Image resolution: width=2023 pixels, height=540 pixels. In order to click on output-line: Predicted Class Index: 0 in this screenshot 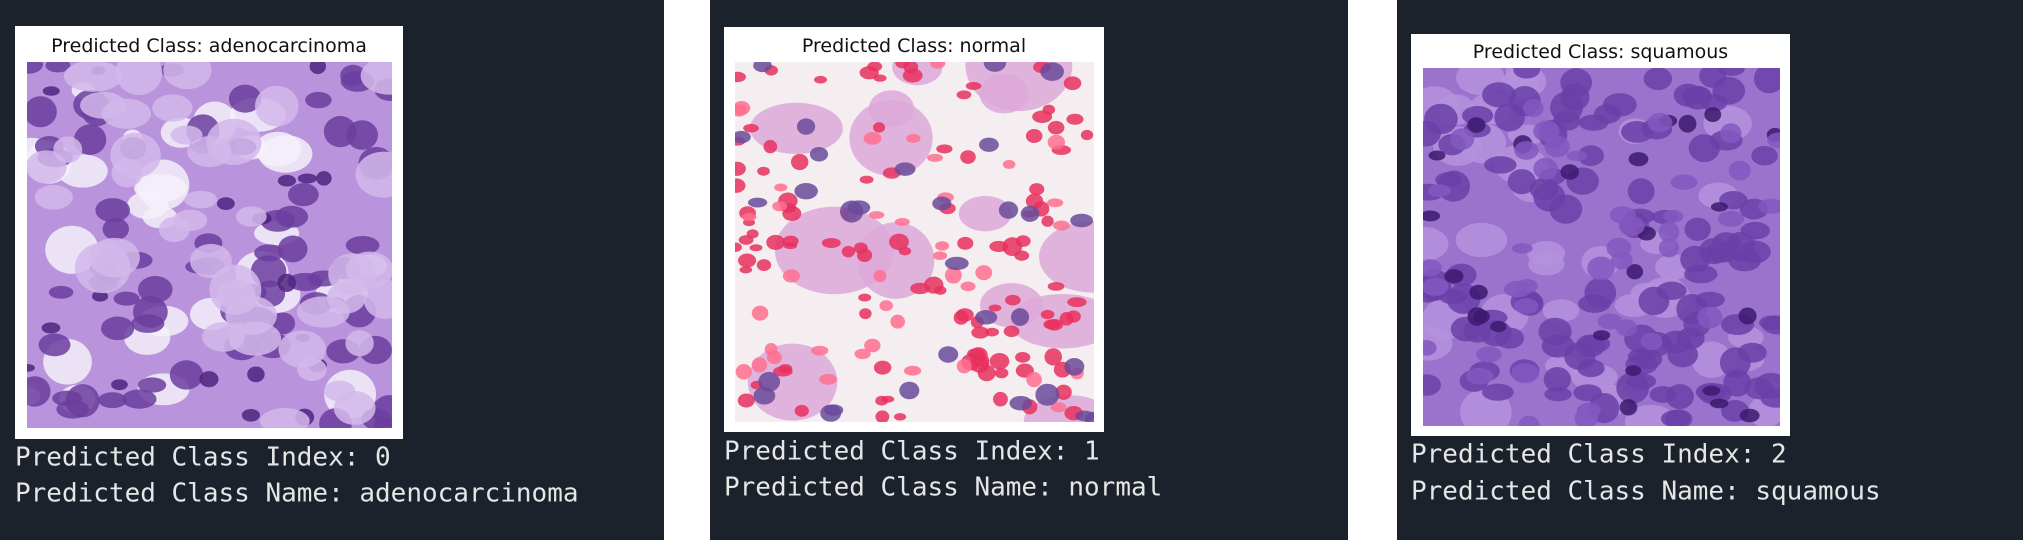, I will do `click(203, 458)`.